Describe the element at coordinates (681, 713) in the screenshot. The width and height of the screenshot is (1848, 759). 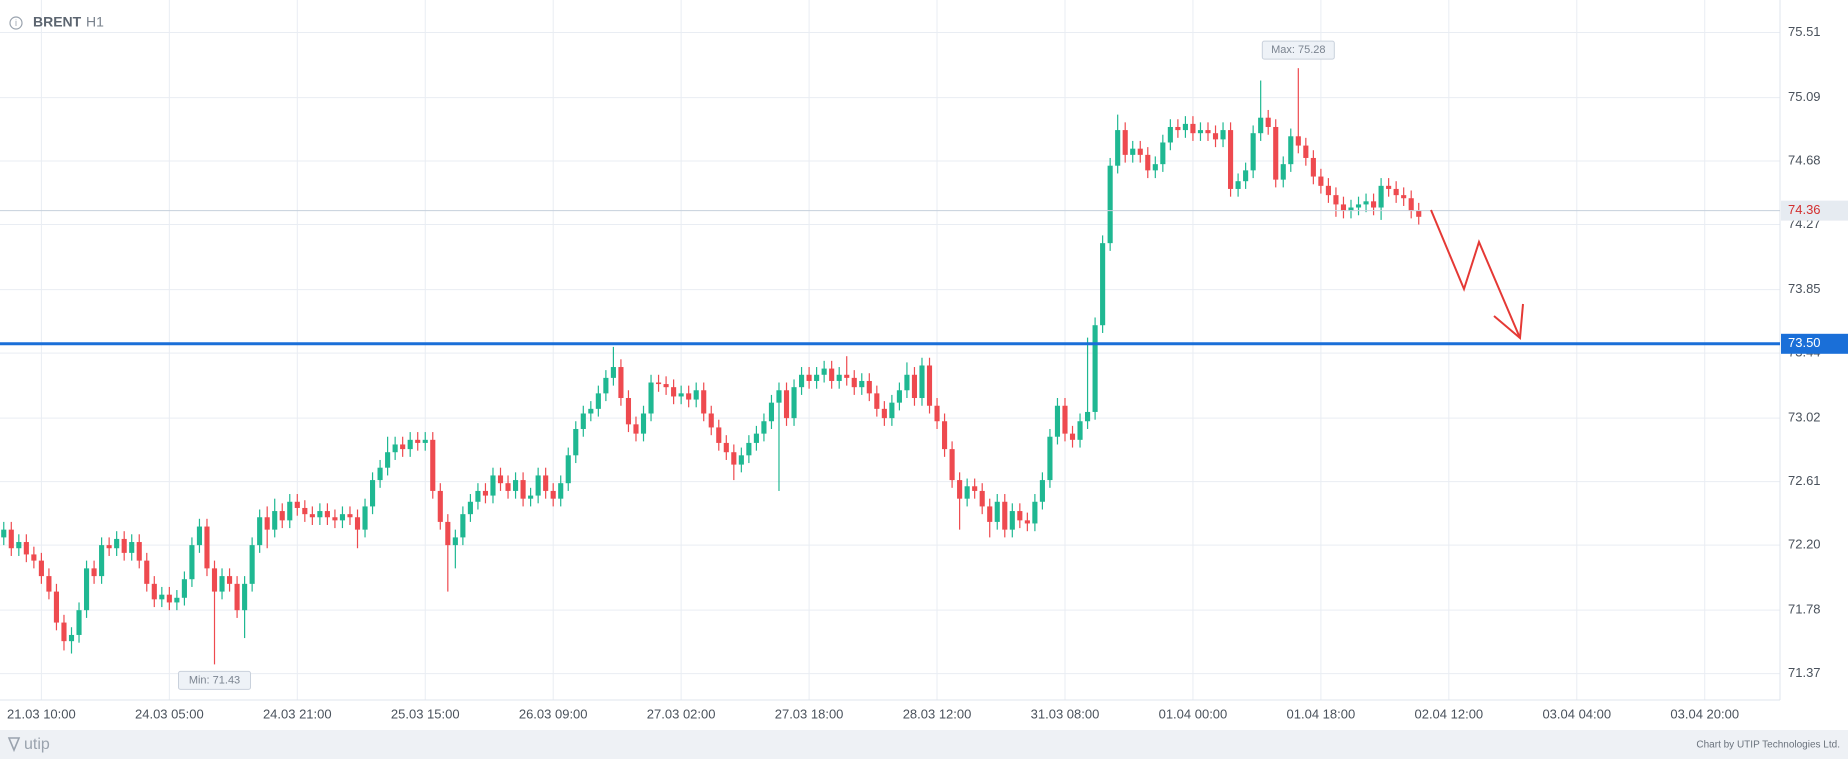
I see `x-tick-label: 27.03 02:00` at that location.